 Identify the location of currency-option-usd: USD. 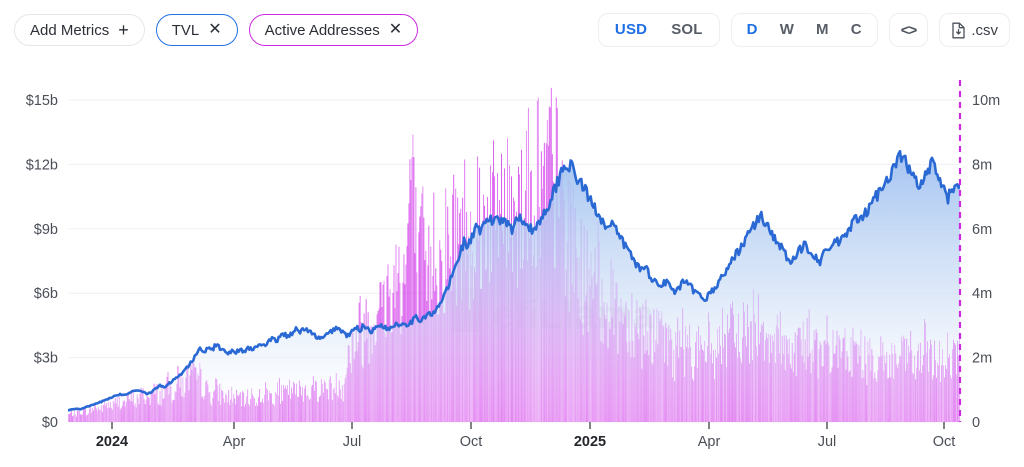
(631, 29).